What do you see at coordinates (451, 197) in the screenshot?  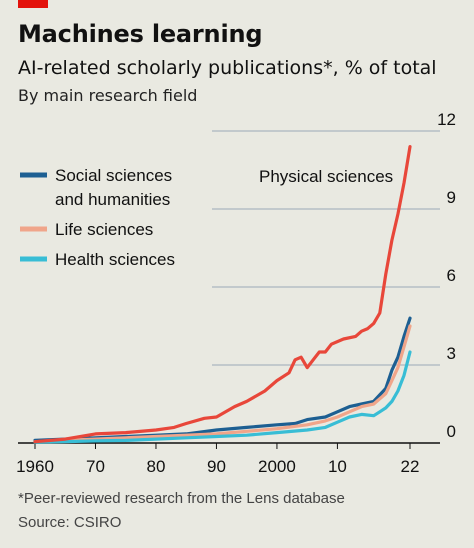 I see `y-tick-label: 9` at bounding box center [451, 197].